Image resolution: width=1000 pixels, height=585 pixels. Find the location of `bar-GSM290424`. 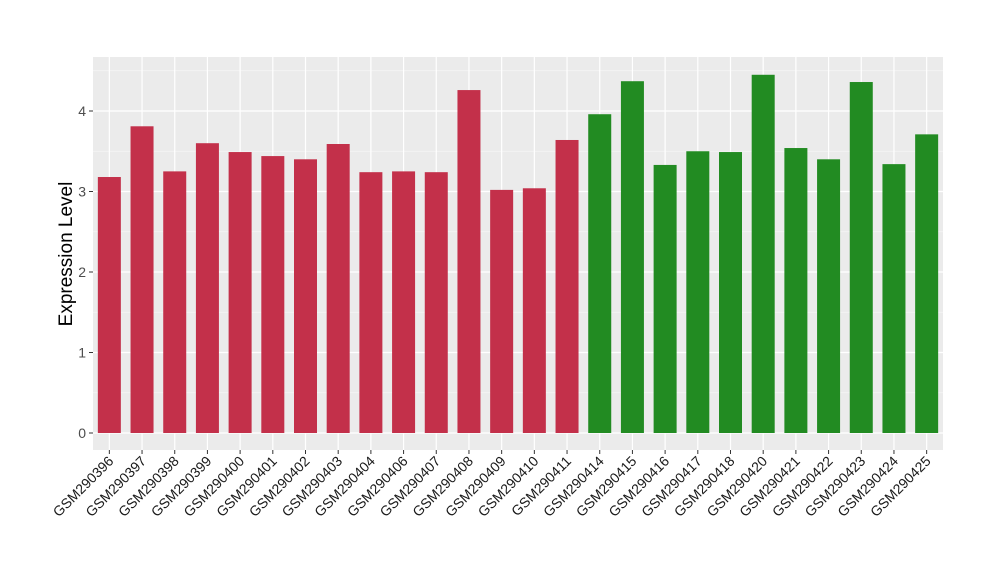

bar-GSM290424 is located at coordinates (894, 298).